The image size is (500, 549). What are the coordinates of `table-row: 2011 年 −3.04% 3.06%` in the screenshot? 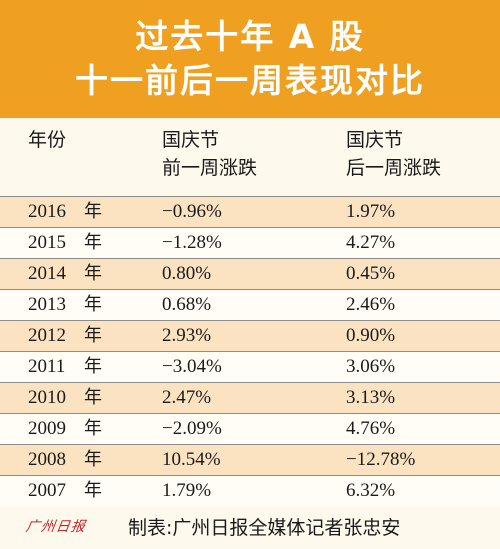 It's located at (250, 367).